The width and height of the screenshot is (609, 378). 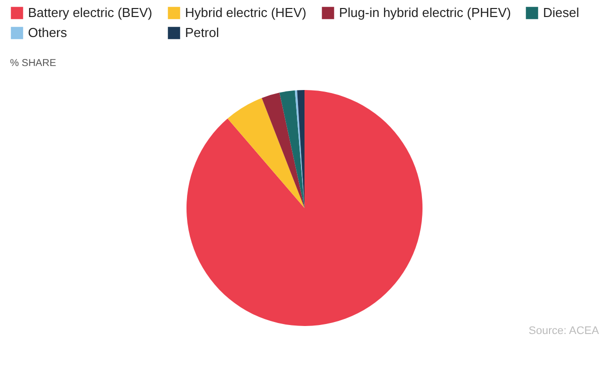 I want to click on legend-label: Battery electric (BEV), so click(x=90, y=12).